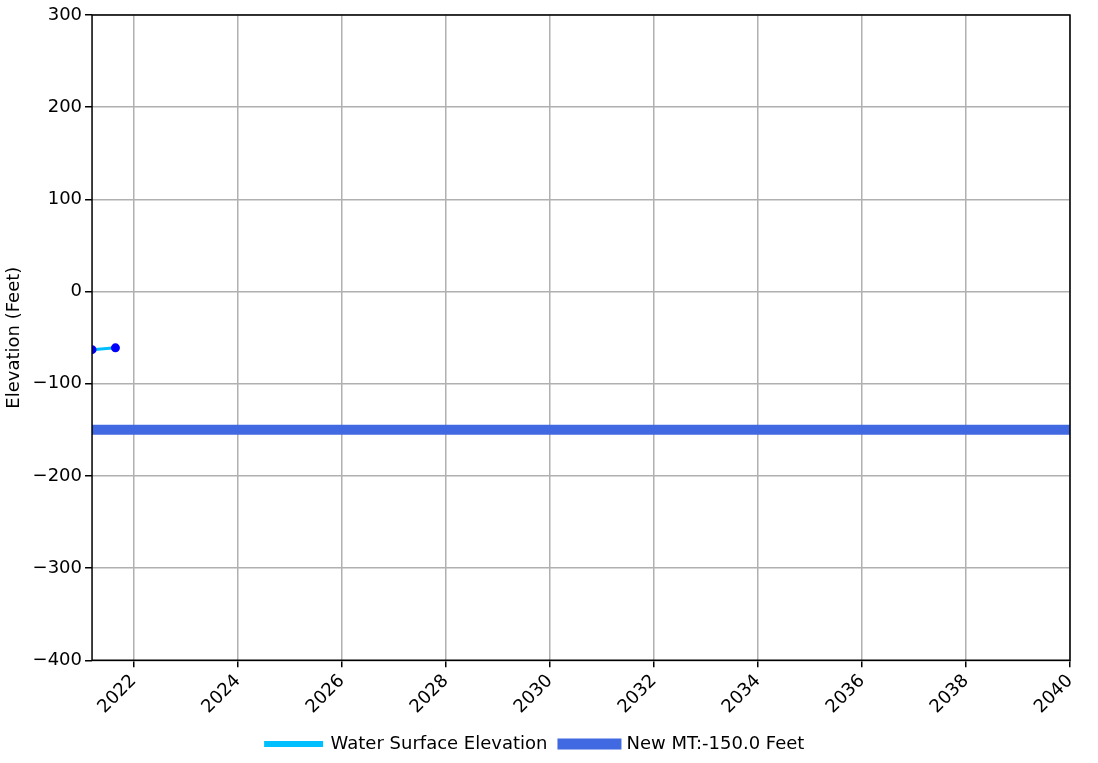 This screenshot has height=763, width=1098. I want to click on y-axis-title: Elevation (Feet), so click(13, 337).